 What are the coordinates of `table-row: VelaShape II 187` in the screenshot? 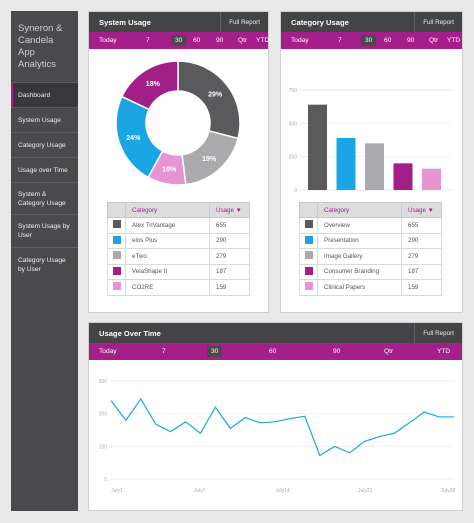 It's located at (178, 271).